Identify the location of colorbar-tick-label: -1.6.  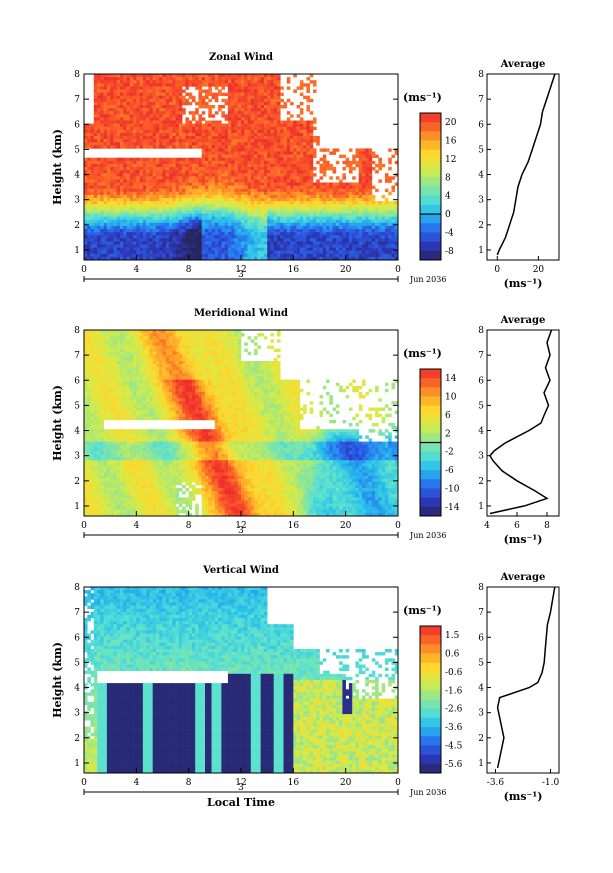
(454, 691).